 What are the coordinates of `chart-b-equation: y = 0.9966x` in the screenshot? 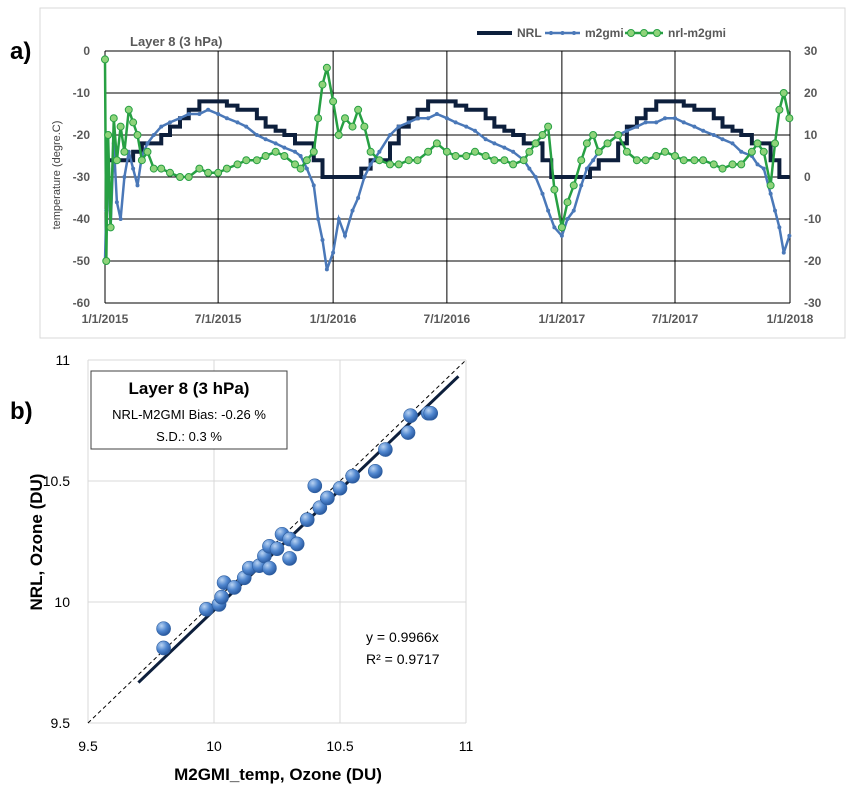 It's located at (402, 637).